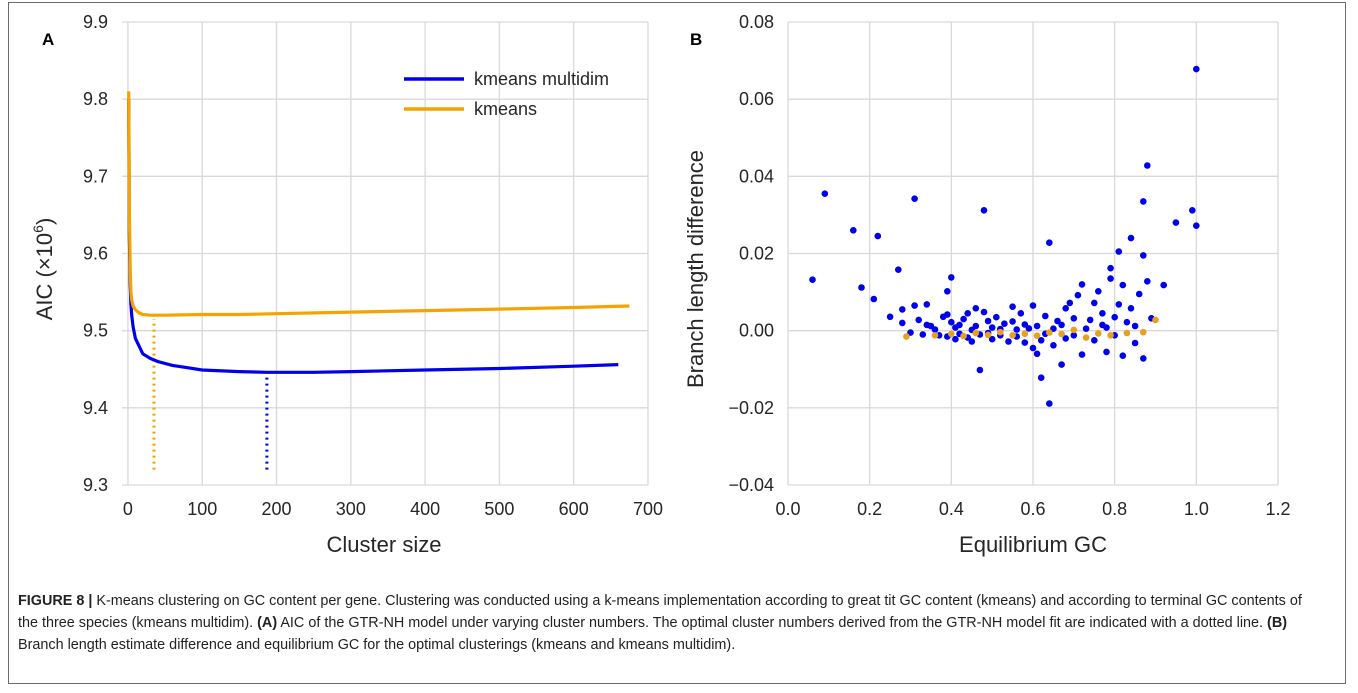 Image resolution: width=1358 pixels, height=693 pixels. What do you see at coordinates (384, 544) in the screenshot?
I see `panel-a-xlabel: Cluster size` at bounding box center [384, 544].